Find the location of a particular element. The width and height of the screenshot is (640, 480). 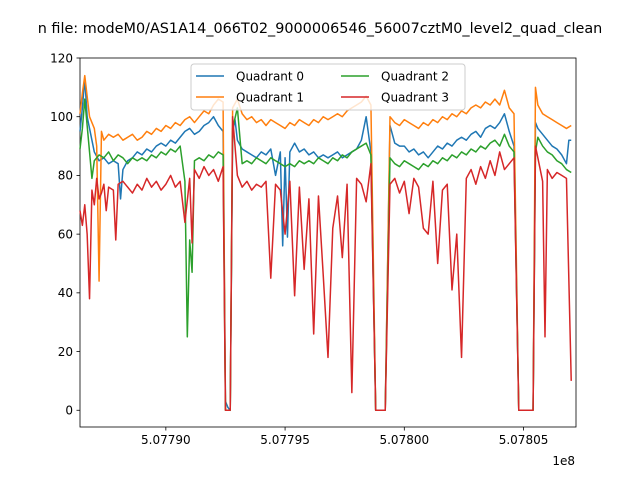

y-tick-label: 120 is located at coordinates (61, 58).